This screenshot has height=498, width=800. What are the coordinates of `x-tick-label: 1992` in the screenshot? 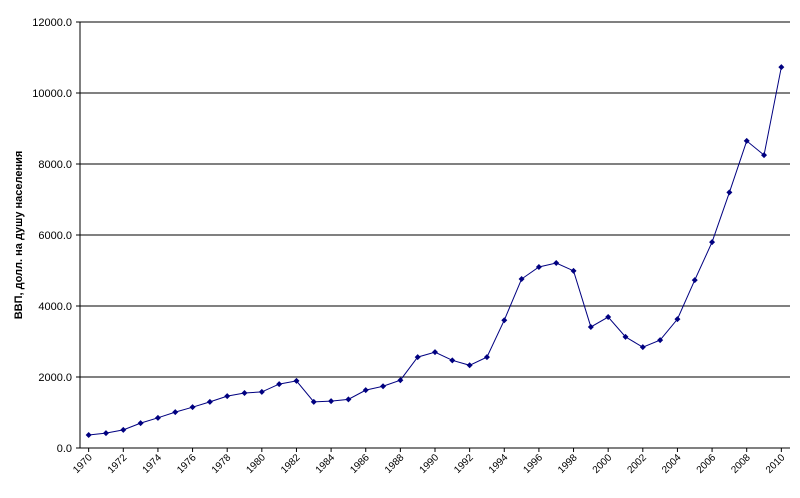 It's located at (464, 464).